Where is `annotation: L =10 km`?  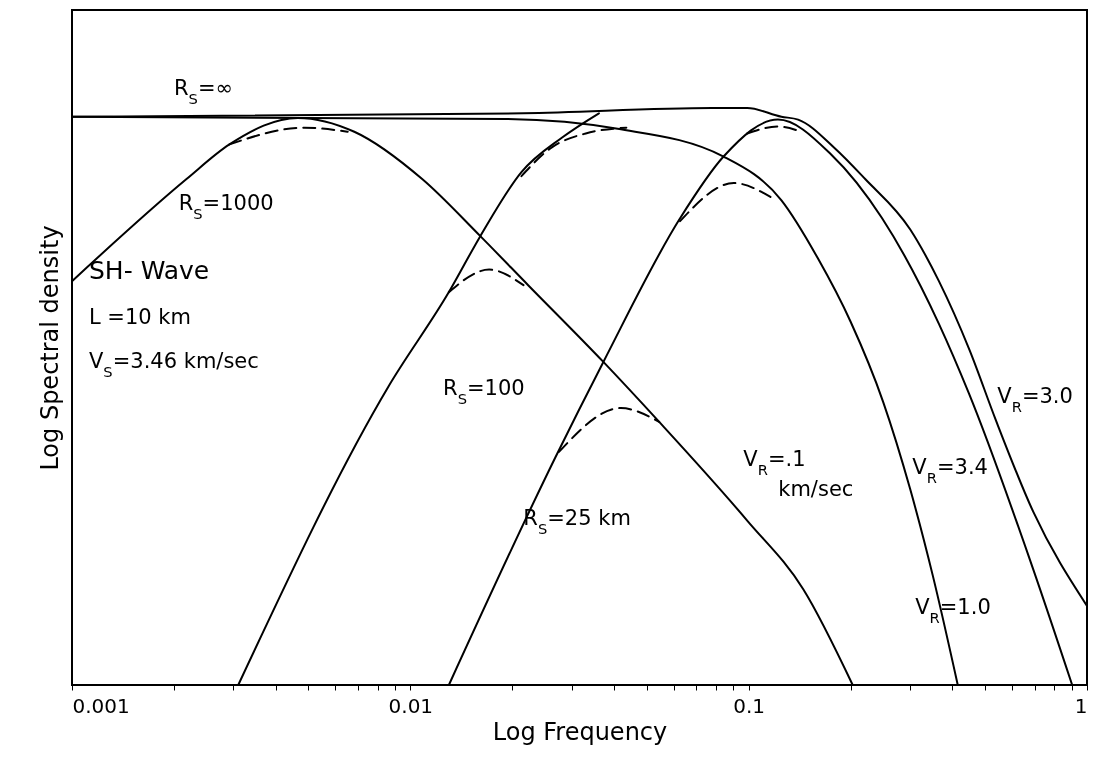
annotation: L =10 km is located at coordinates (140, 317).